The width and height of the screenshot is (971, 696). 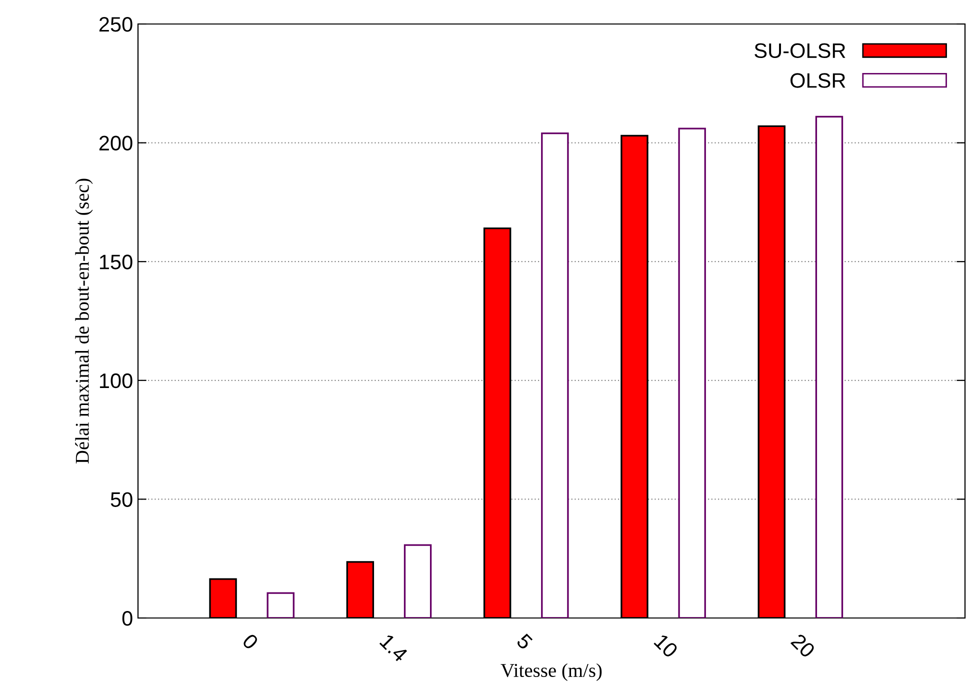 I want to click on y-tick-label: 150, so click(x=116, y=262).